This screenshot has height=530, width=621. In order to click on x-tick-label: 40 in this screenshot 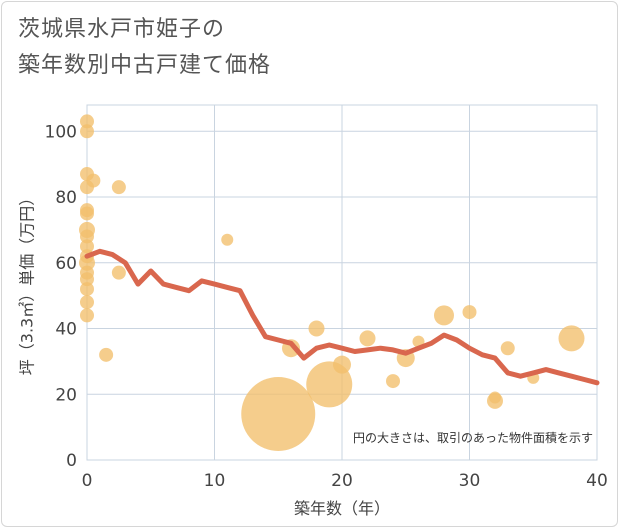, I will do `click(597, 481)`.